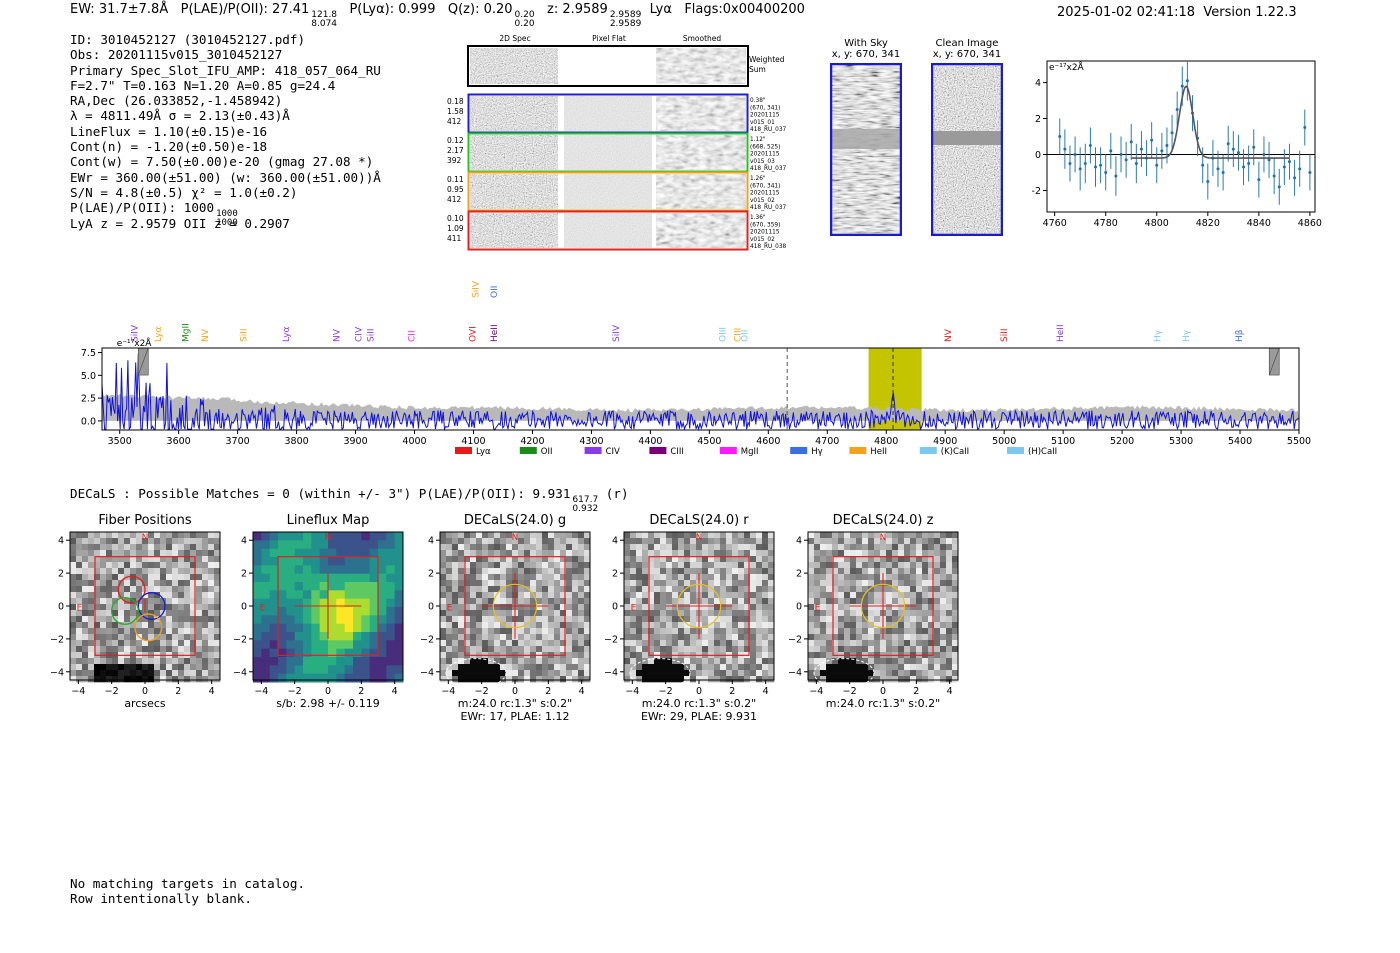  What do you see at coordinates (476, 673) in the screenshot?
I see `nearby-source-ellipse` at bounding box center [476, 673].